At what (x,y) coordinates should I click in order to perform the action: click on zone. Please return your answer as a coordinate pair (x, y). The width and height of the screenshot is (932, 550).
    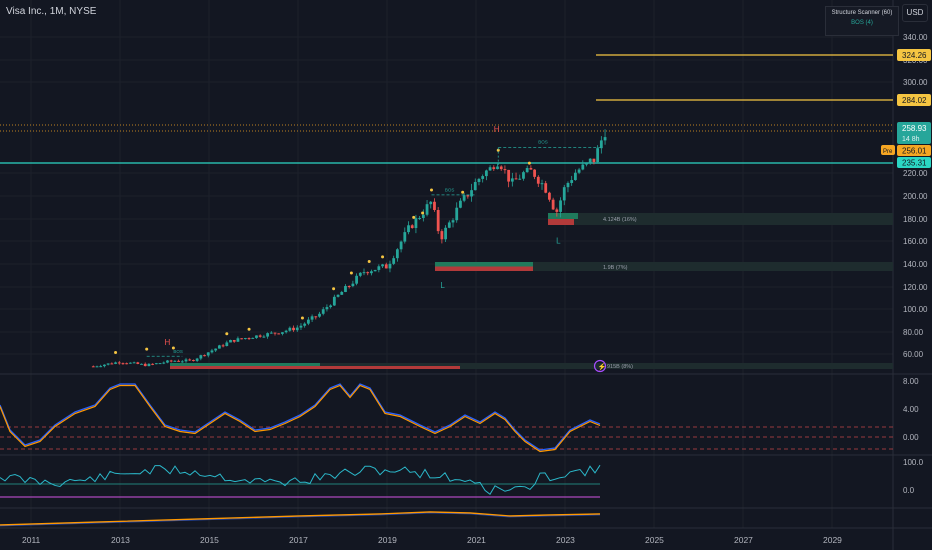
    Looking at the image, I should click on (531, 366).